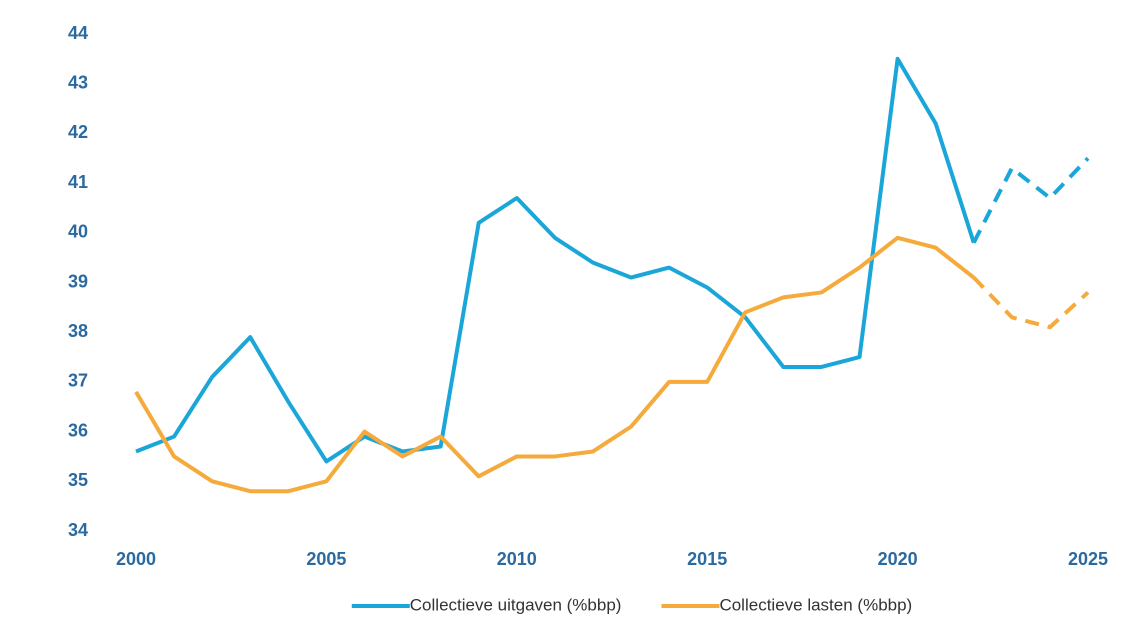 The height and width of the screenshot is (620, 1135). I want to click on x-tick-label: 2025, so click(1088, 559).